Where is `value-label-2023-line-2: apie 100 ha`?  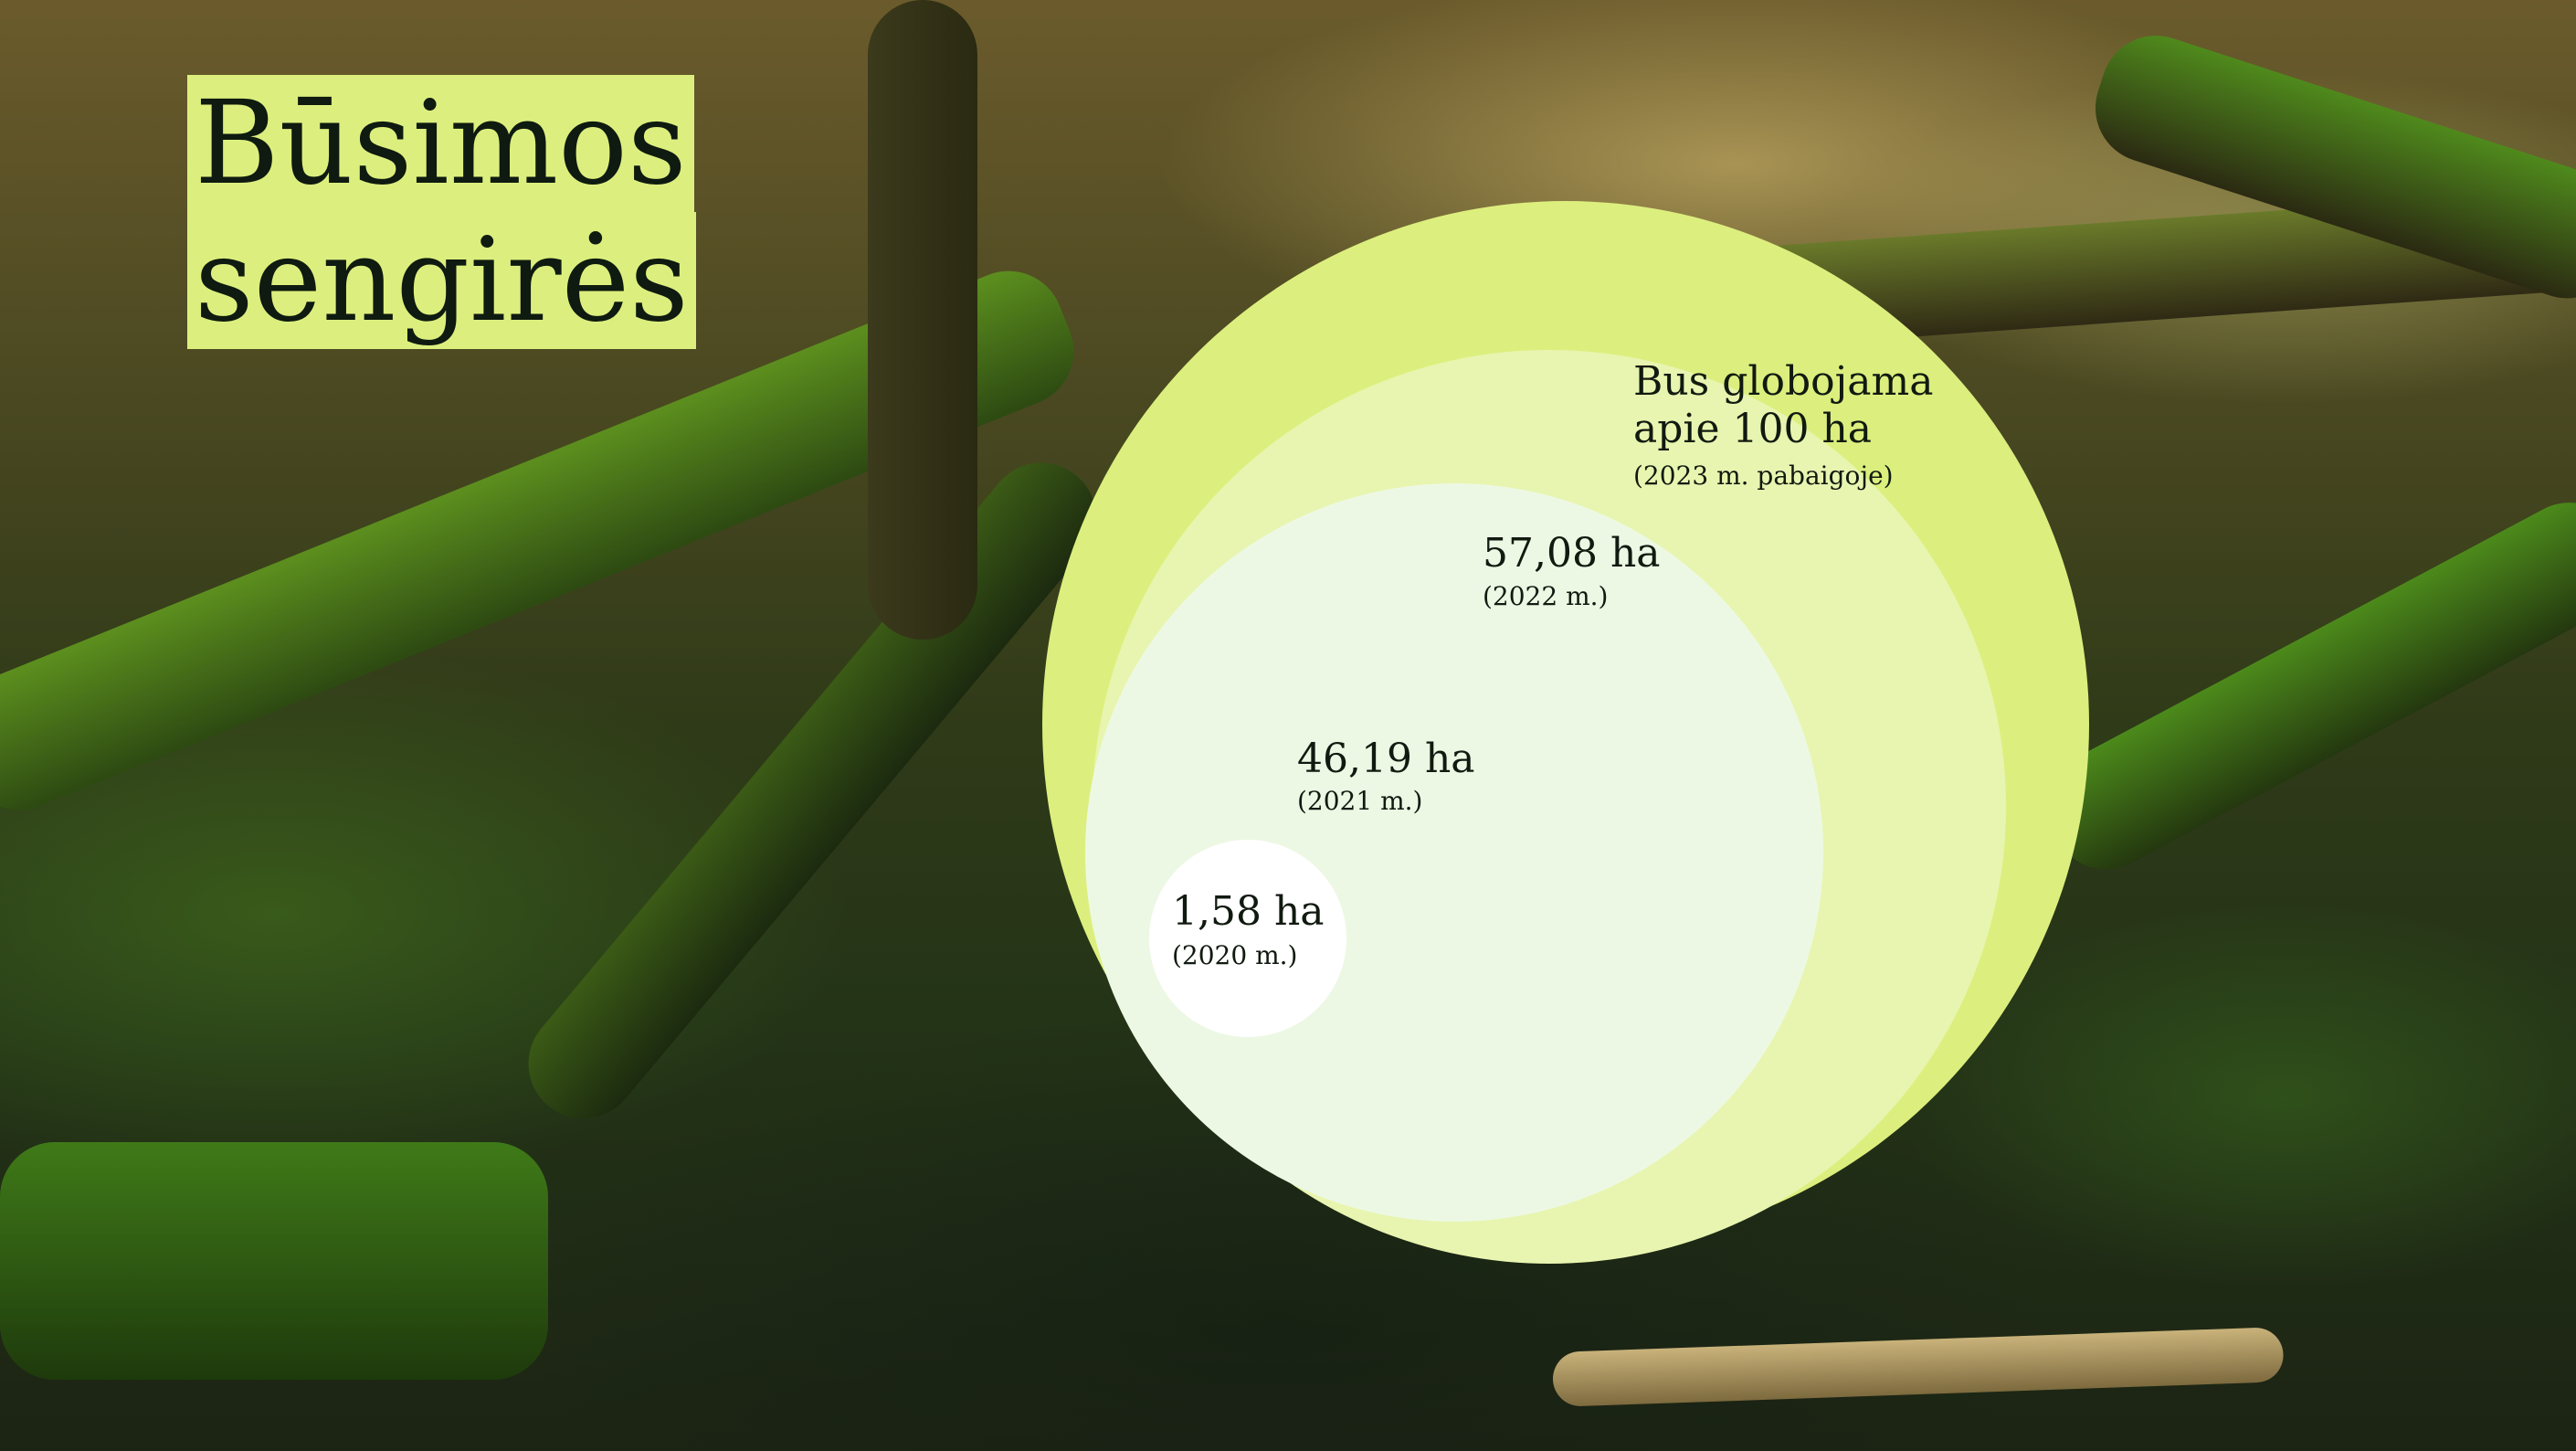
value-label-2023-line-2: apie 100 ha is located at coordinates (1752, 429).